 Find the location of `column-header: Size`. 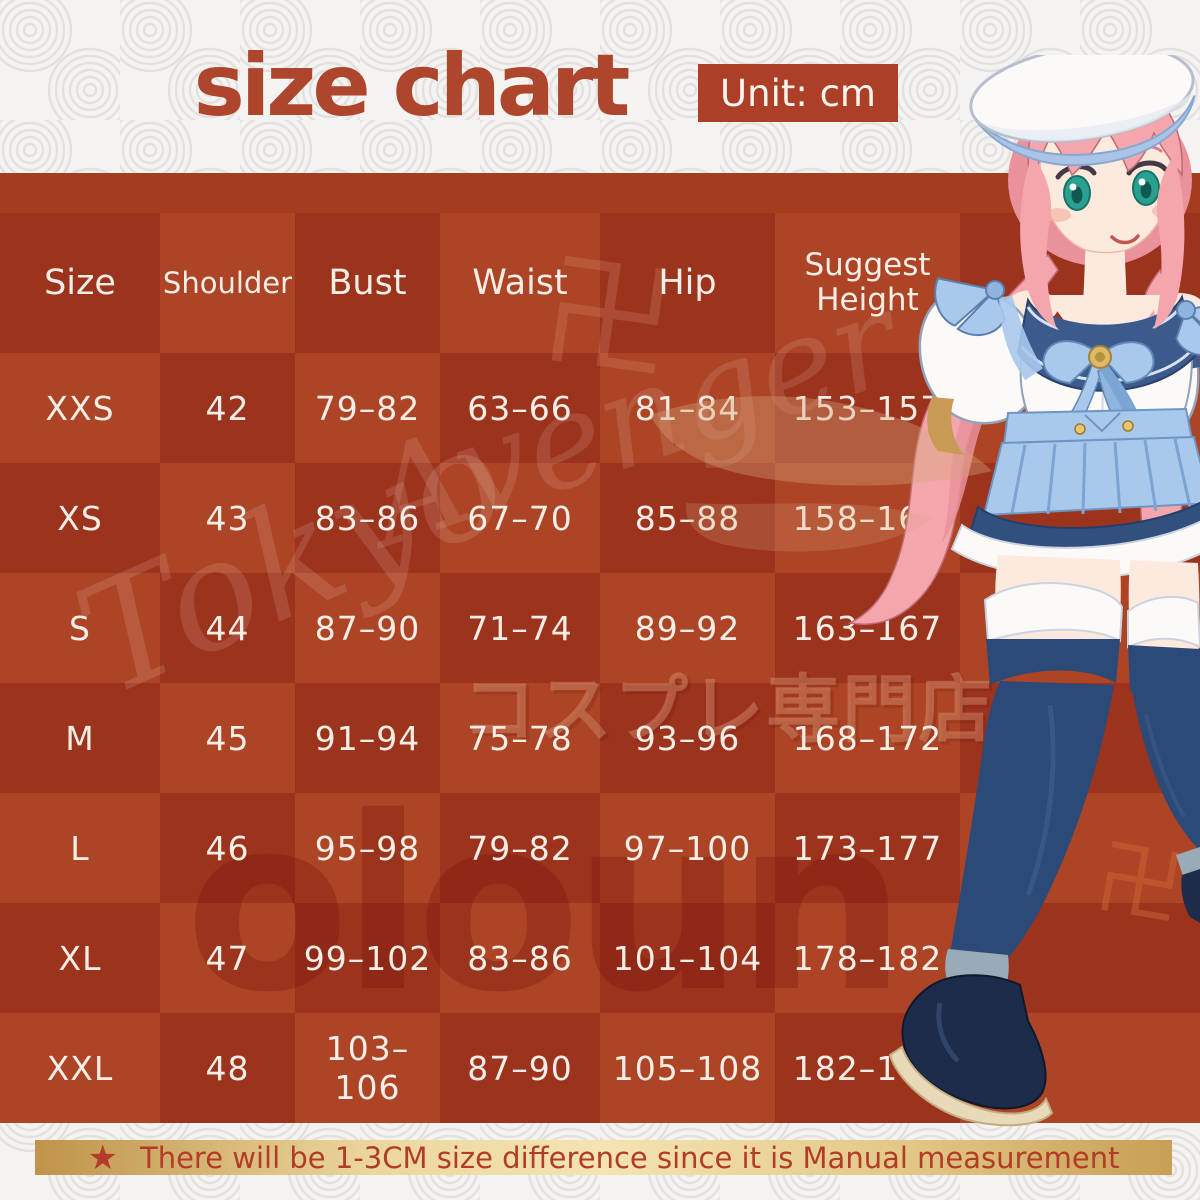

column-header: Size is located at coordinates (80, 283).